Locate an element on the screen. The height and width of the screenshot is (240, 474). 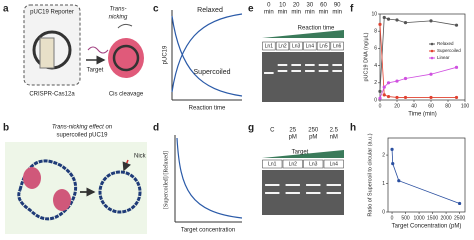
panel-label: b is located at coordinates (6, 128).